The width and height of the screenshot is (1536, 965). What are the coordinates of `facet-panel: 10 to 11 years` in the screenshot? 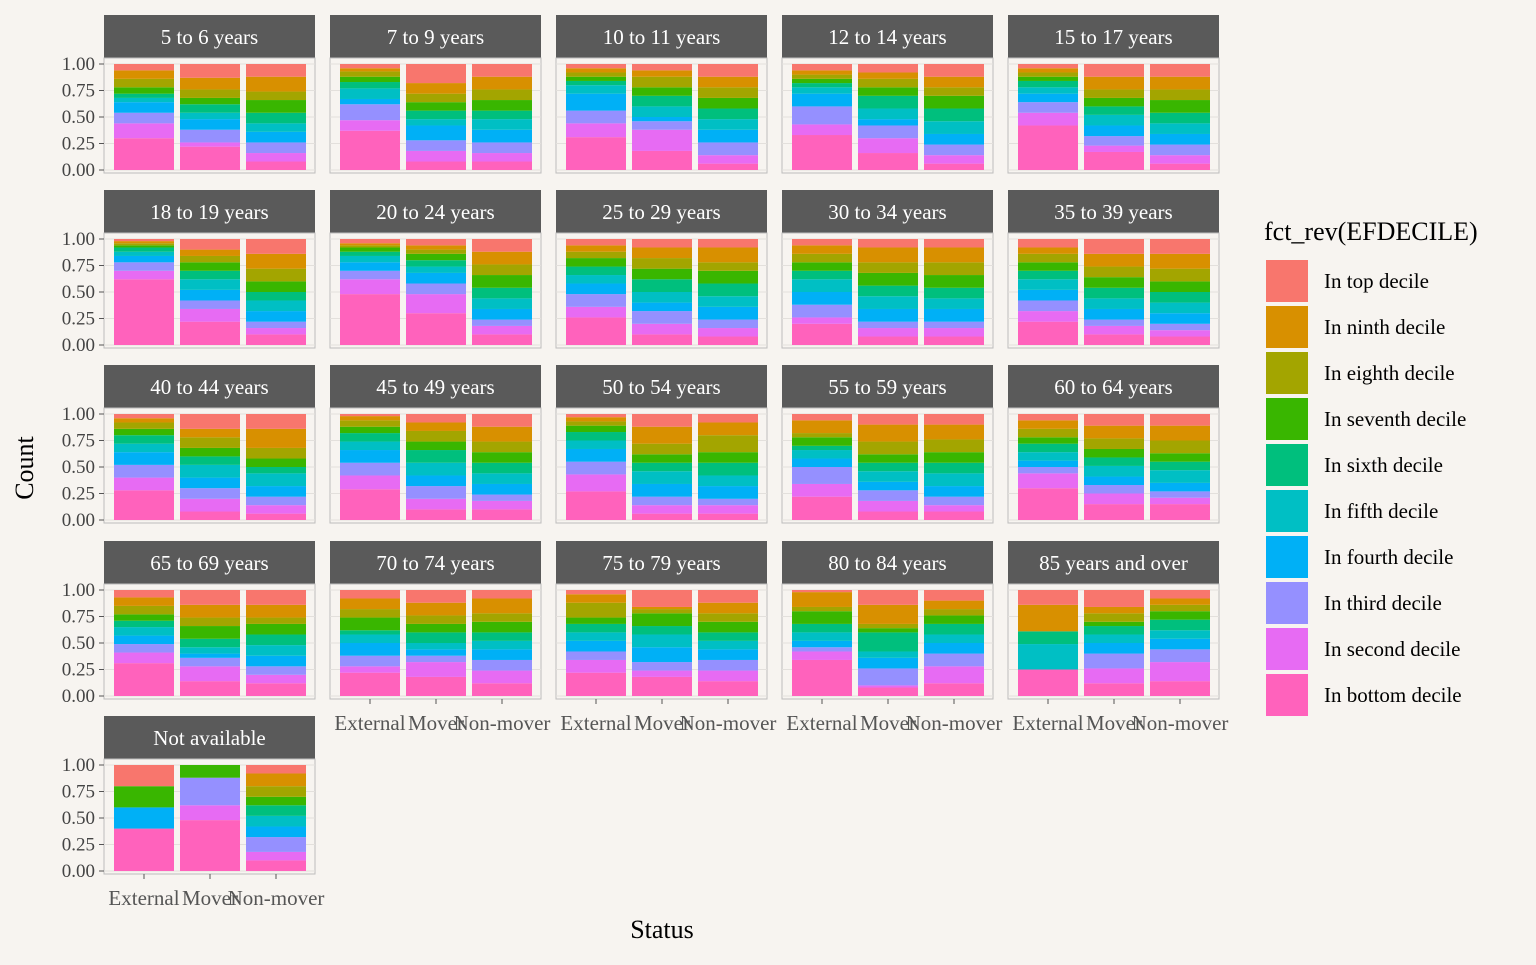 It's located at (661, 94).